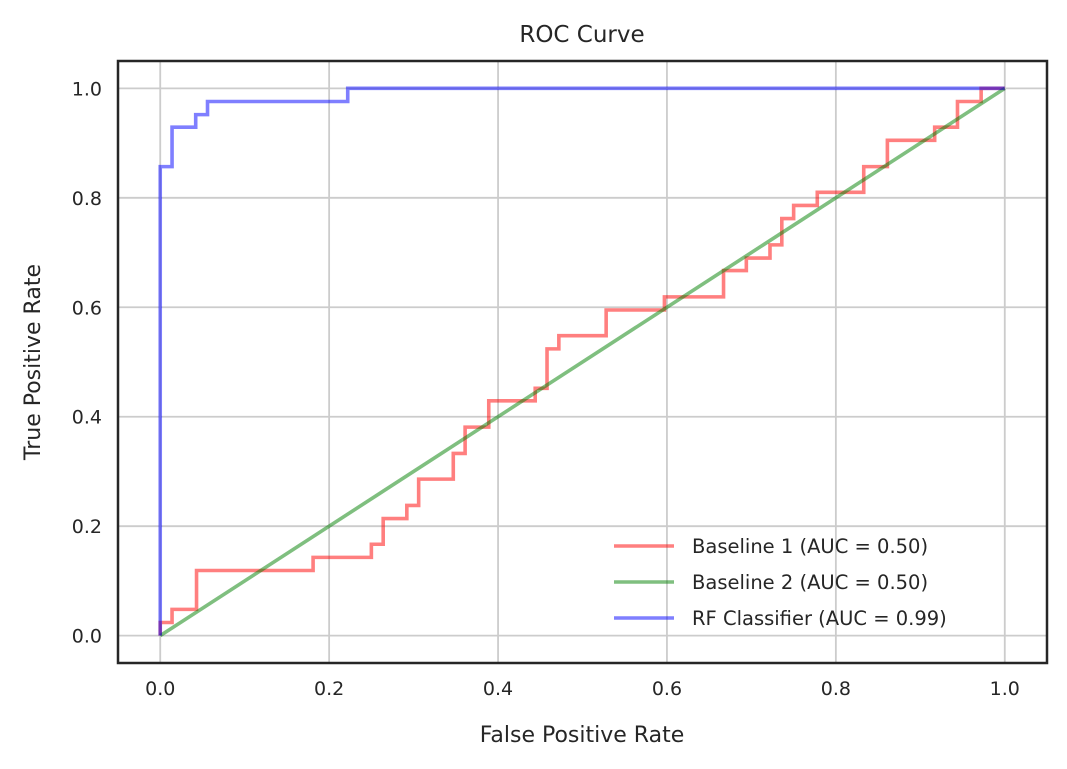  Describe the element at coordinates (160, 689) in the screenshot. I see `x-tick-label: 0.0` at that location.